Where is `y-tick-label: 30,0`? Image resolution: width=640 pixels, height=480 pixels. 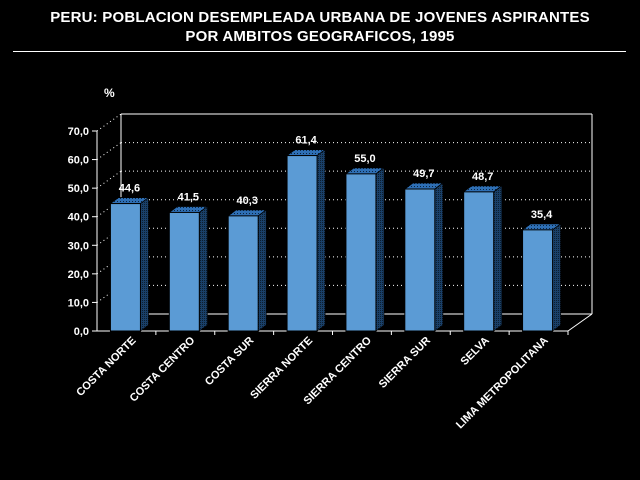
y-tick-label: 30,0 is located at coordinates (78, 246).